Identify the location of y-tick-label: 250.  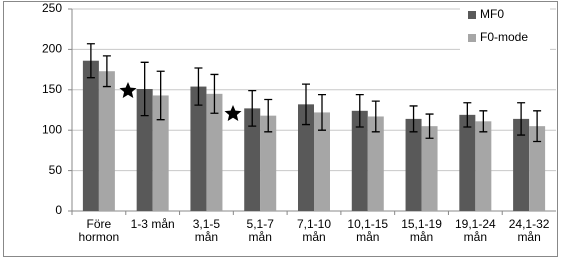
(52, 8).